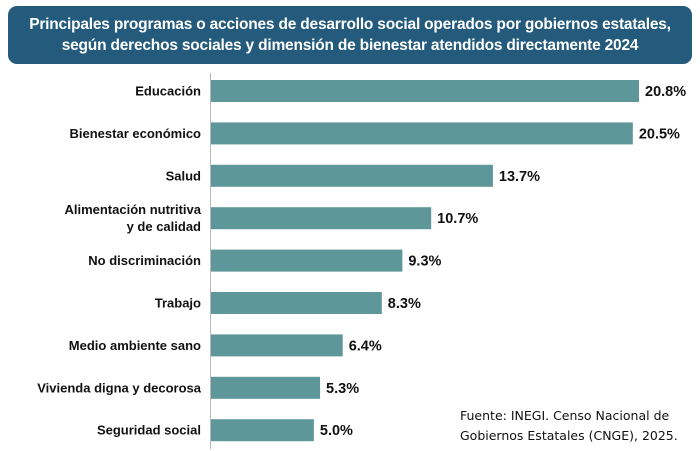 The width and height of the screenshot is (700, 451). I want to click on bar-educacion, so click(425, 91).